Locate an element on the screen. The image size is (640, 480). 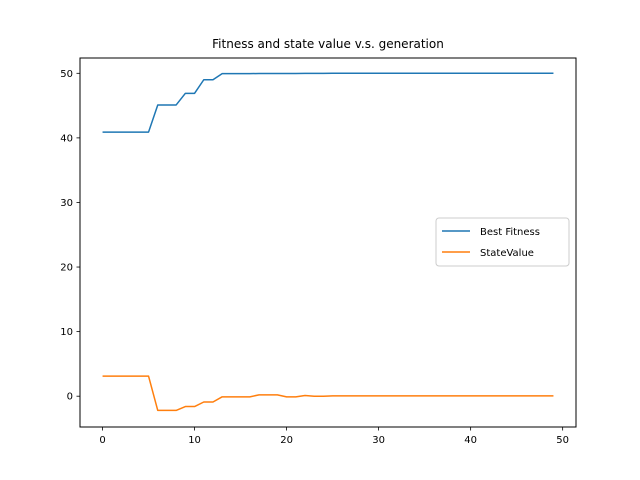
y-tick-label: 50 is located at coordinates (66, 74).